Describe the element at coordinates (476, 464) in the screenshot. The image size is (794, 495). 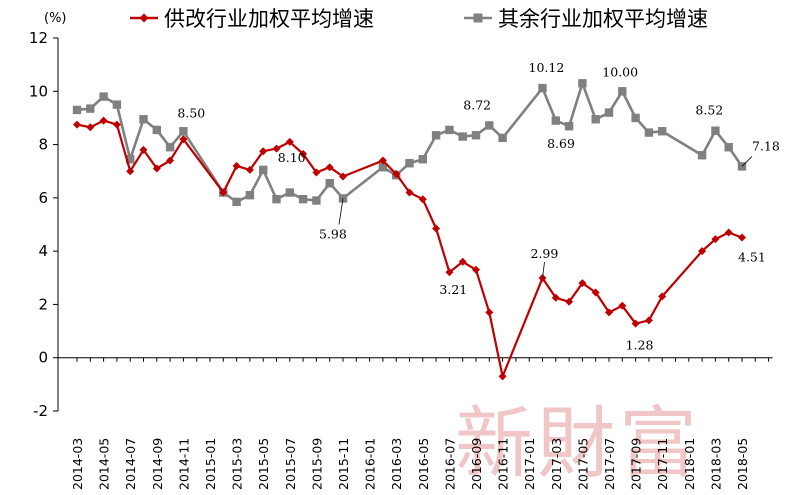
I see `x-tick-label: 2016-09` at that location.